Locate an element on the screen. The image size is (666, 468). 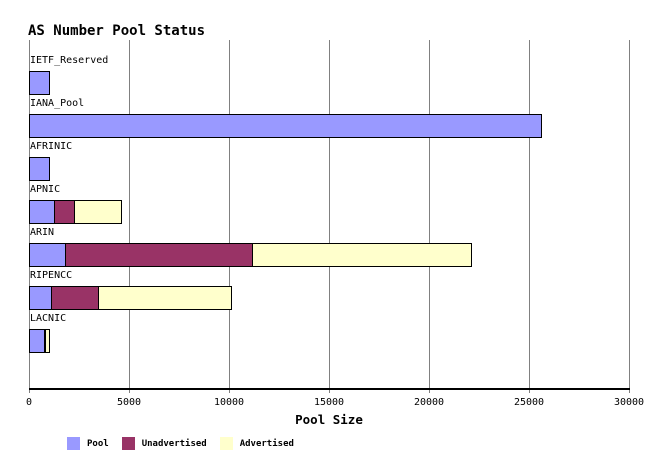
legend: Pool Unadvertised Advertised is located at coordinates (180, 443).